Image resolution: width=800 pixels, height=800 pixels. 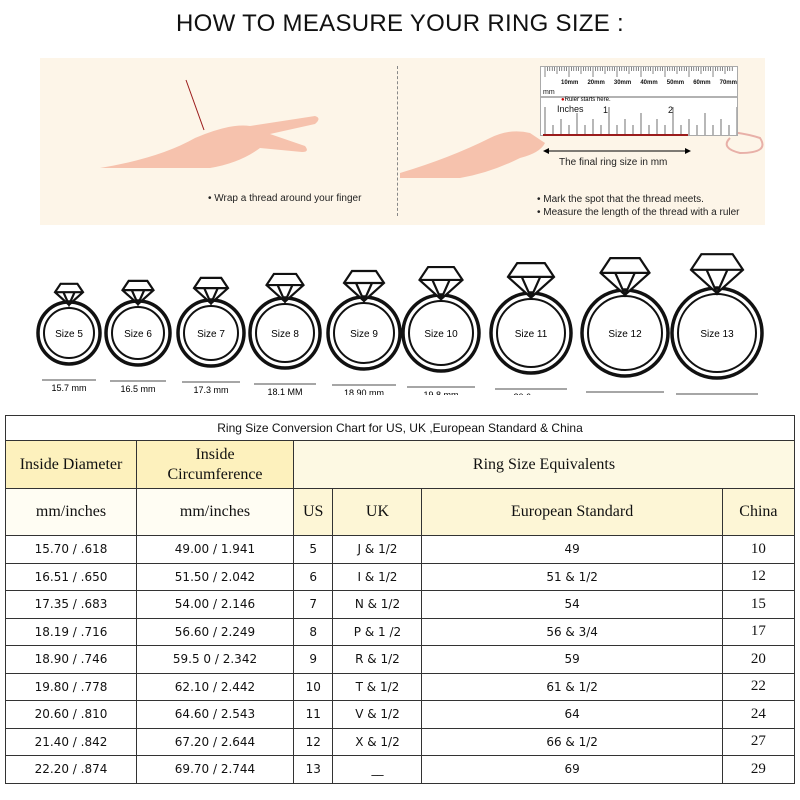 What do you see at coordinates (400, 714) in the screenshot?
I see `table-row: 20.60 / .810 64.60 / 2.543 11 V & 1/2 64 24` at bounding box center [400, 714].